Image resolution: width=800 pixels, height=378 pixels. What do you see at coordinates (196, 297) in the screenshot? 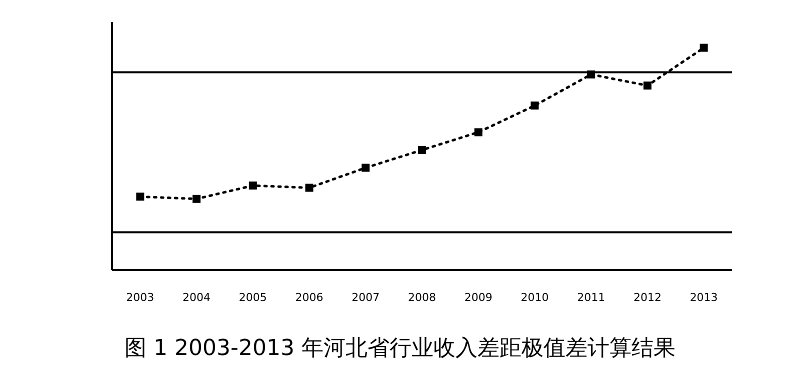
I see `x-tick-label: 2004` at bounding box center [196, 297].